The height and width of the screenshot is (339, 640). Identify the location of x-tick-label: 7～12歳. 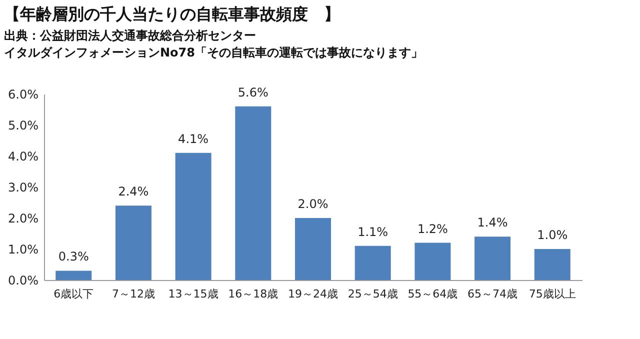
(133, 294).